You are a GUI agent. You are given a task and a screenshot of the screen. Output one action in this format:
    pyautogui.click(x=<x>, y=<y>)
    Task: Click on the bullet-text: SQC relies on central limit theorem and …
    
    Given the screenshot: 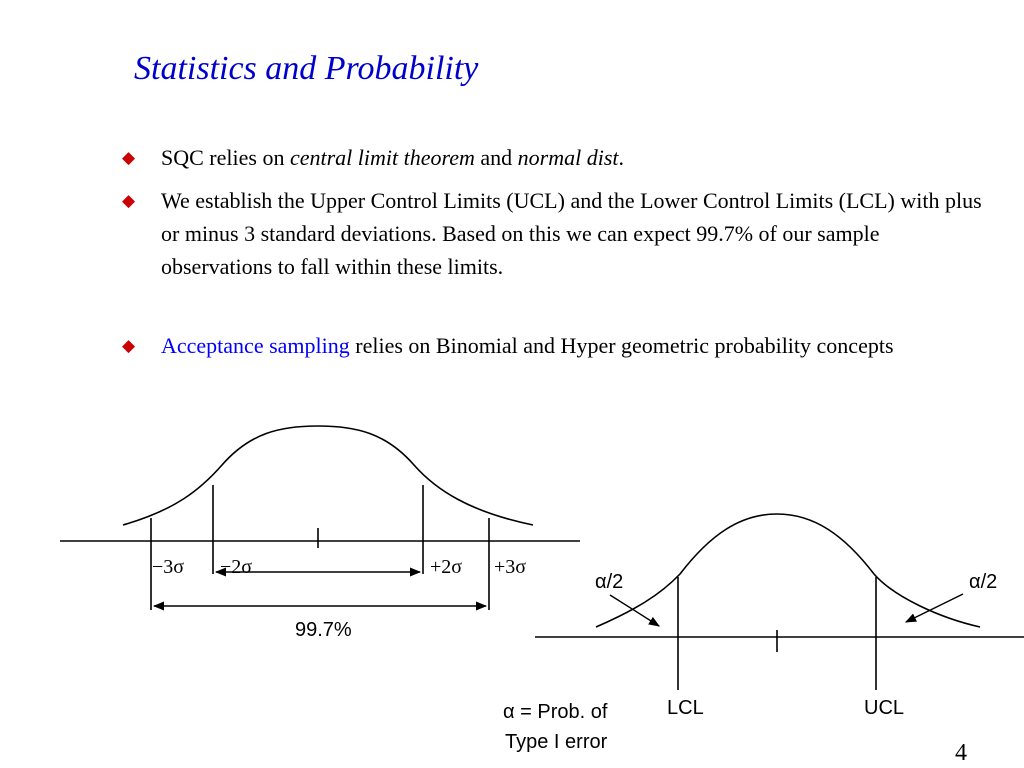 What is the action you would take?
    pyautogui.click(x=540, y=157)
    